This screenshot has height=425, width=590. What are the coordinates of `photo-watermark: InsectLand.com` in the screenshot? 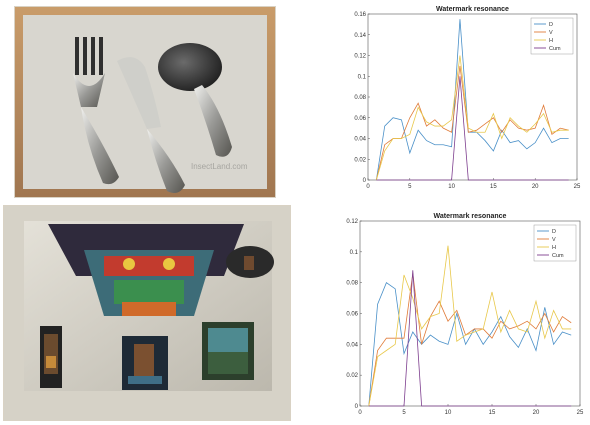 It's located at (219, 166).